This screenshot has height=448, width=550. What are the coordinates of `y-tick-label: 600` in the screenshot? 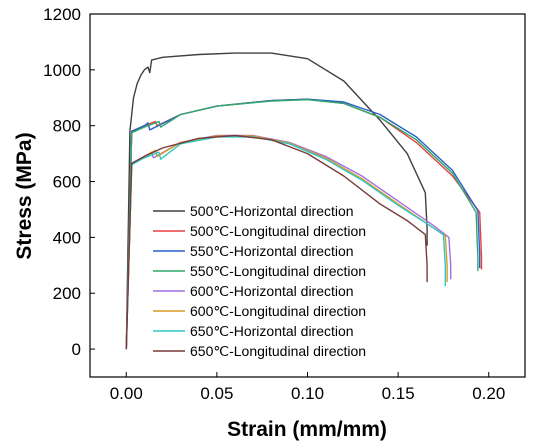 It's located at (67, 182).